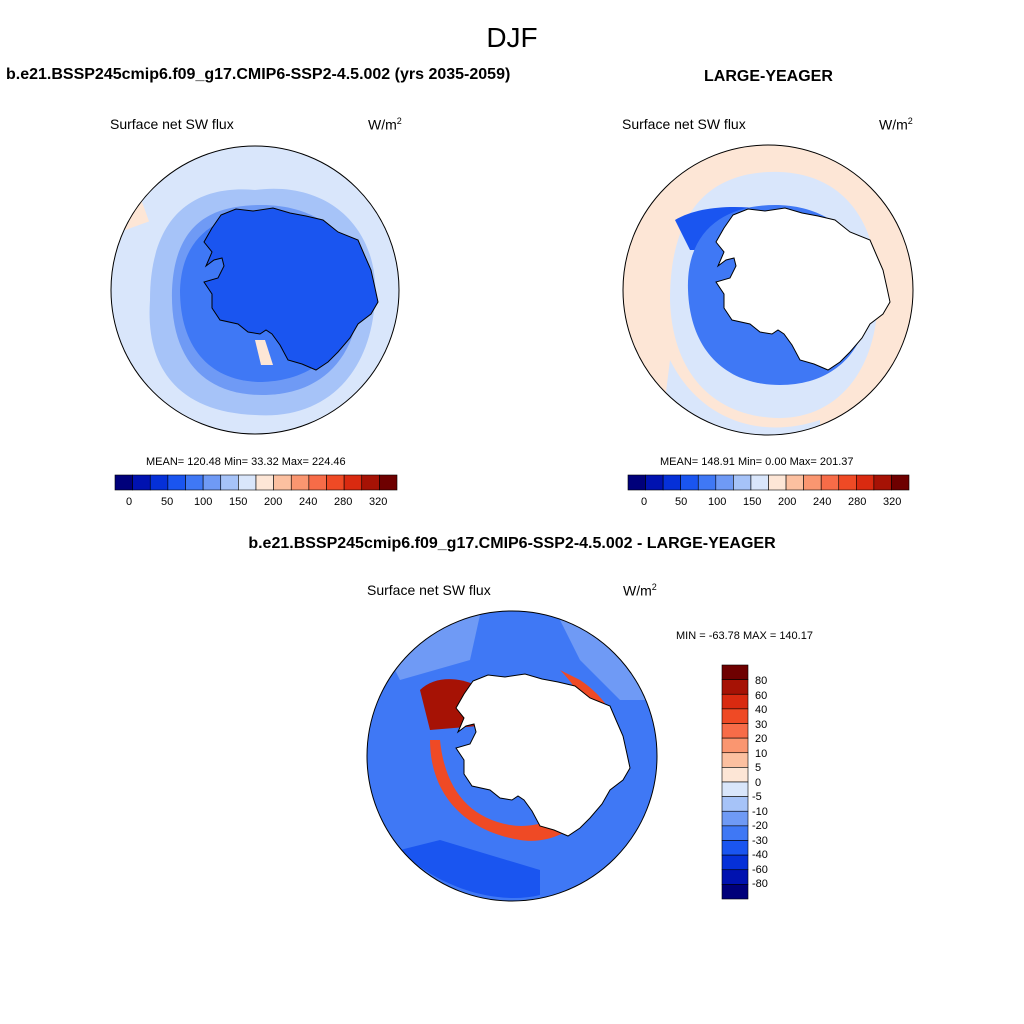 This screenshot has width=1024, height=1024. Describe the element at coordinates (238, 502) in the screenshot. I see `panel1-tick: 150` at that location.